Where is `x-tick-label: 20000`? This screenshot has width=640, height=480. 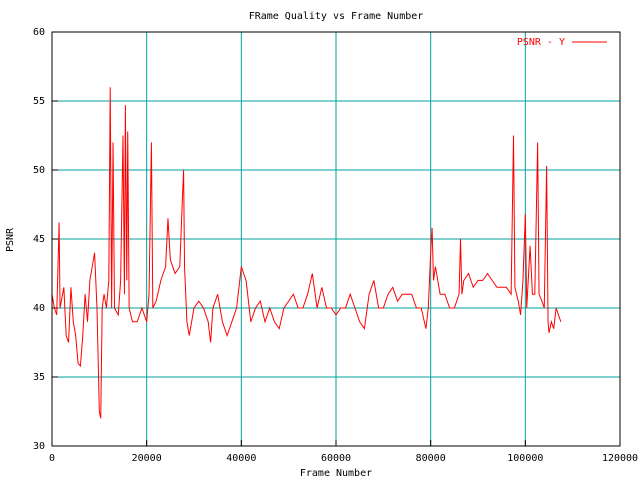
x-tick-label: 20000 is located at coordinates (147, 458).